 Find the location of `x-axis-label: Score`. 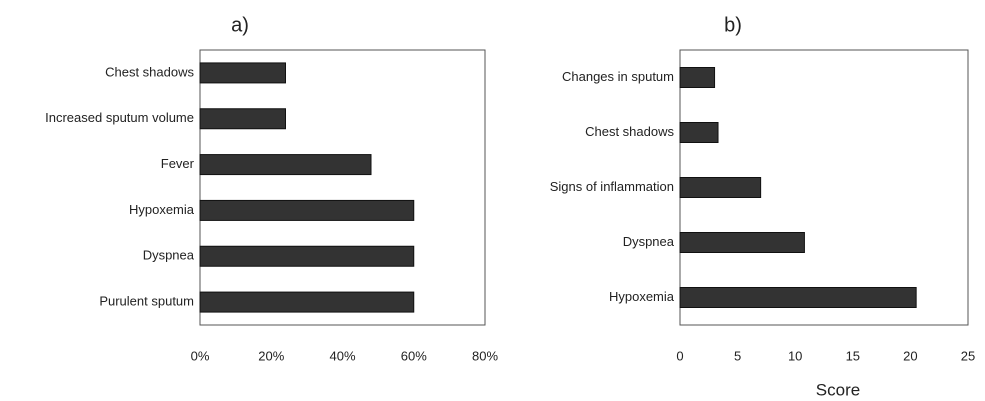

x-axis-label: Score is located at coordinates (838, 389).